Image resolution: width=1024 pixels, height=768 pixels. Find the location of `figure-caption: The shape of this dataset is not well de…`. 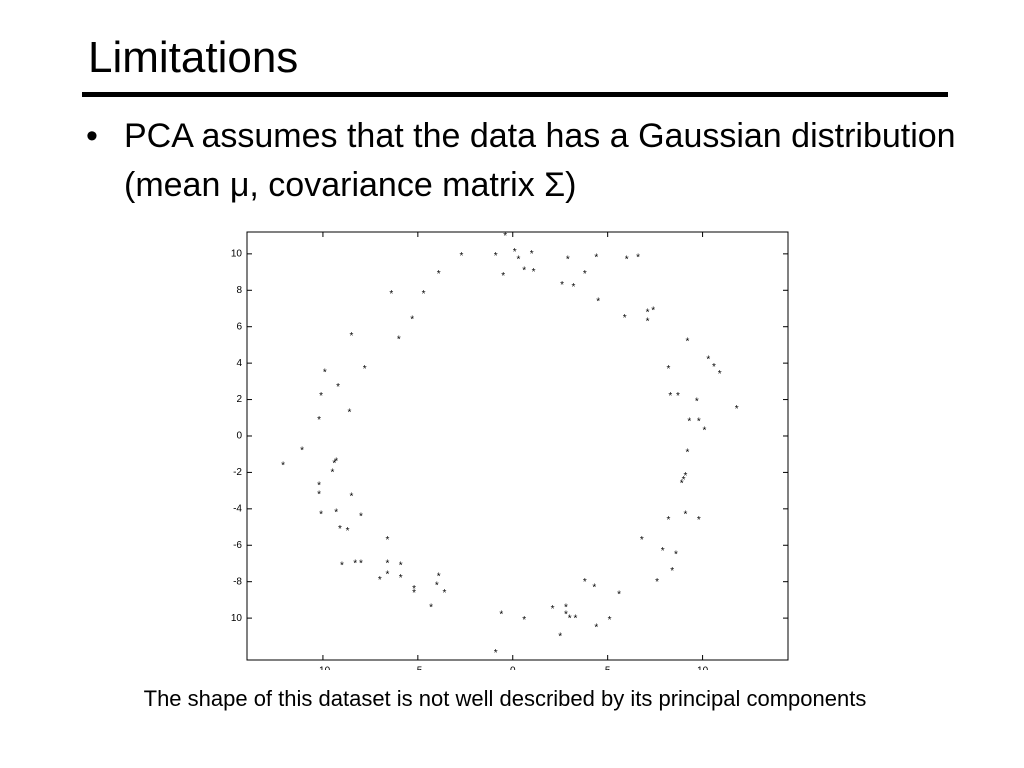

figure-caption: The shape of this dataset is not well de… is located at coordinates (505, 698).